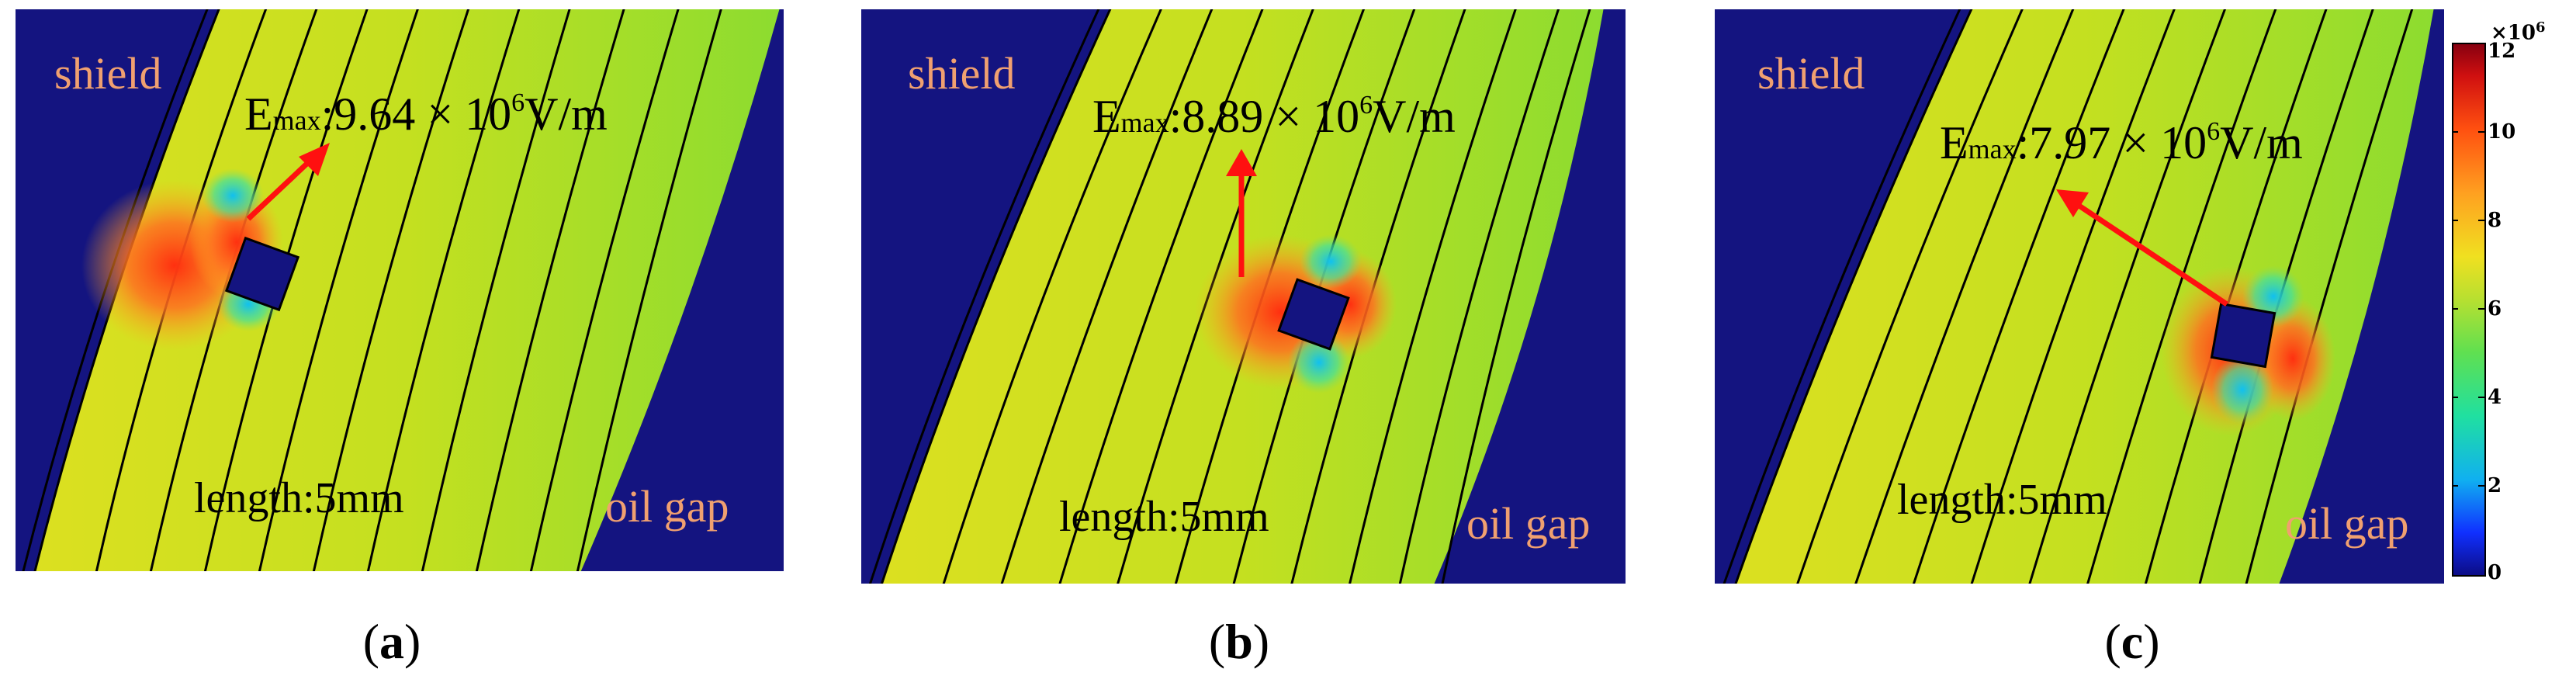 The height and width of the screenshot is (700, 2576). I want to click on colorbar-exponent: ×10⁶, so click(2518, 32).